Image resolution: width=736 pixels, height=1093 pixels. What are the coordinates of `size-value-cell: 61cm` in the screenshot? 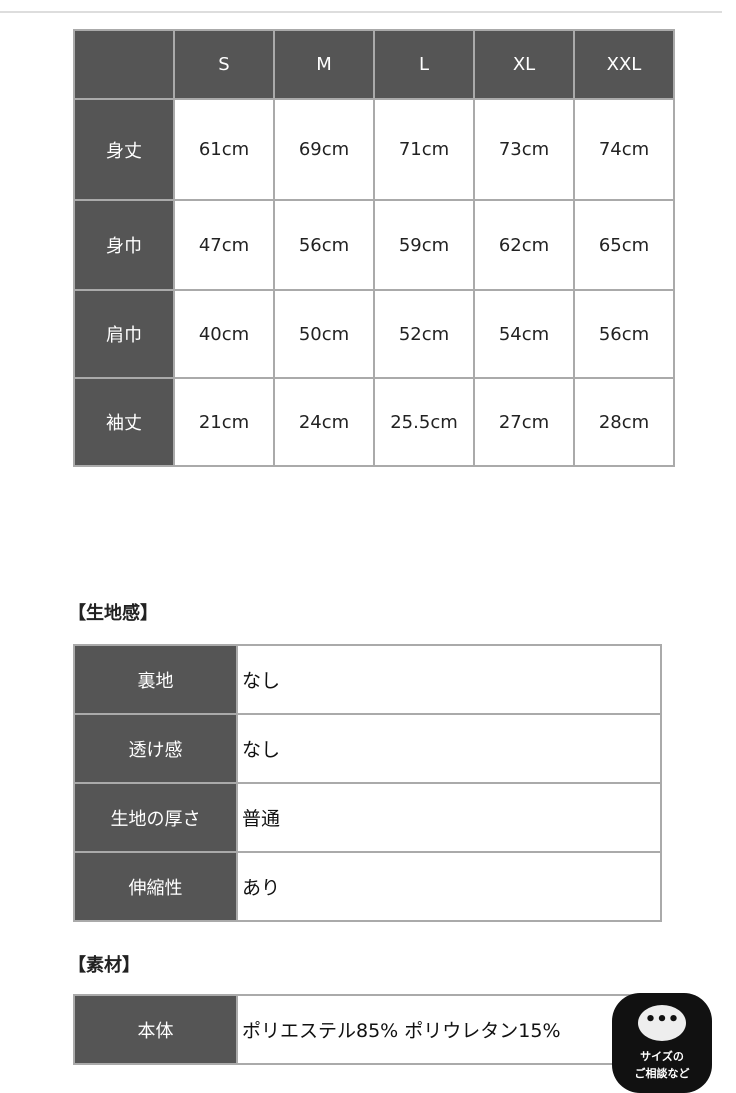 It's located at (224, 149).